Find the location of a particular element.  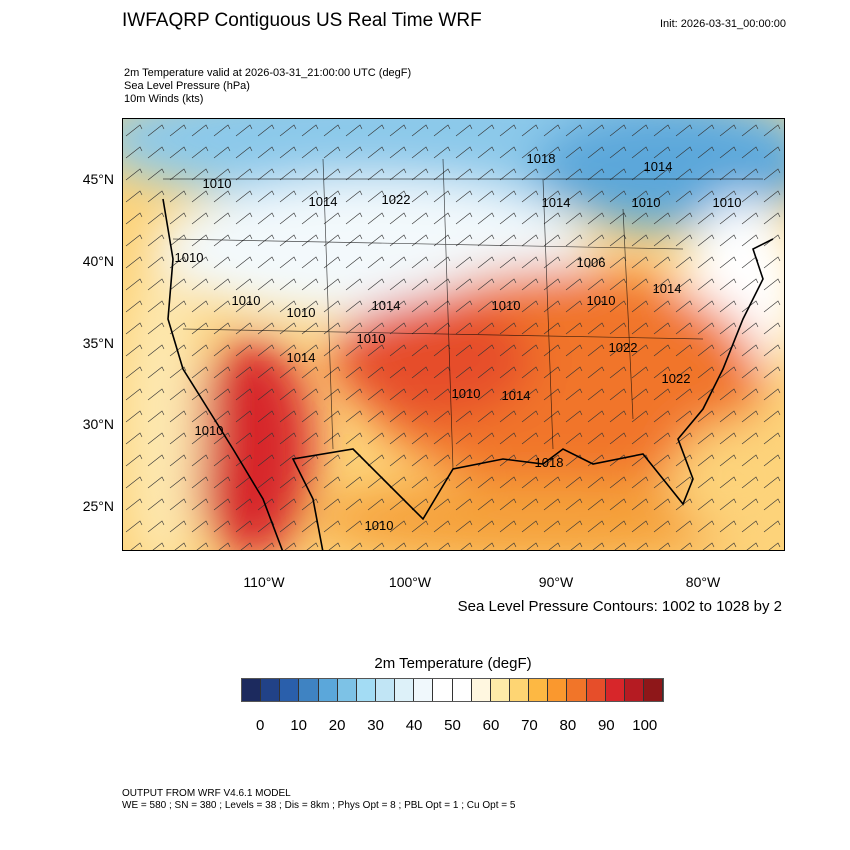

colorbar-tick-label: 30 is located at coordinates (375, 725).